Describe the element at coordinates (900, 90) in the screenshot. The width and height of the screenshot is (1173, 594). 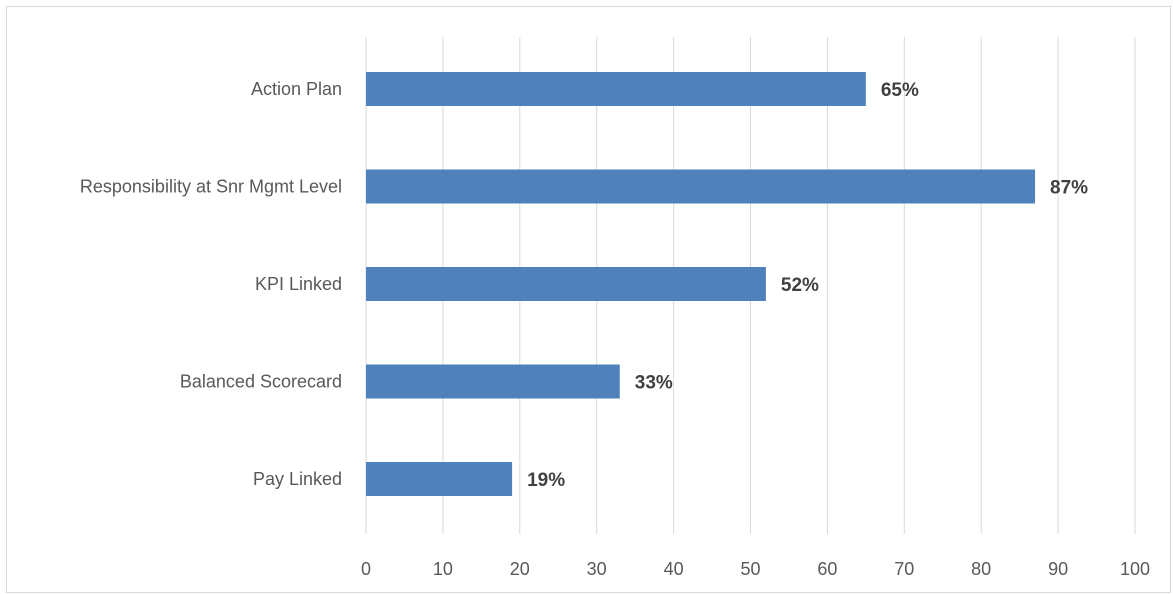
I see `data-label: 65%` at that location.